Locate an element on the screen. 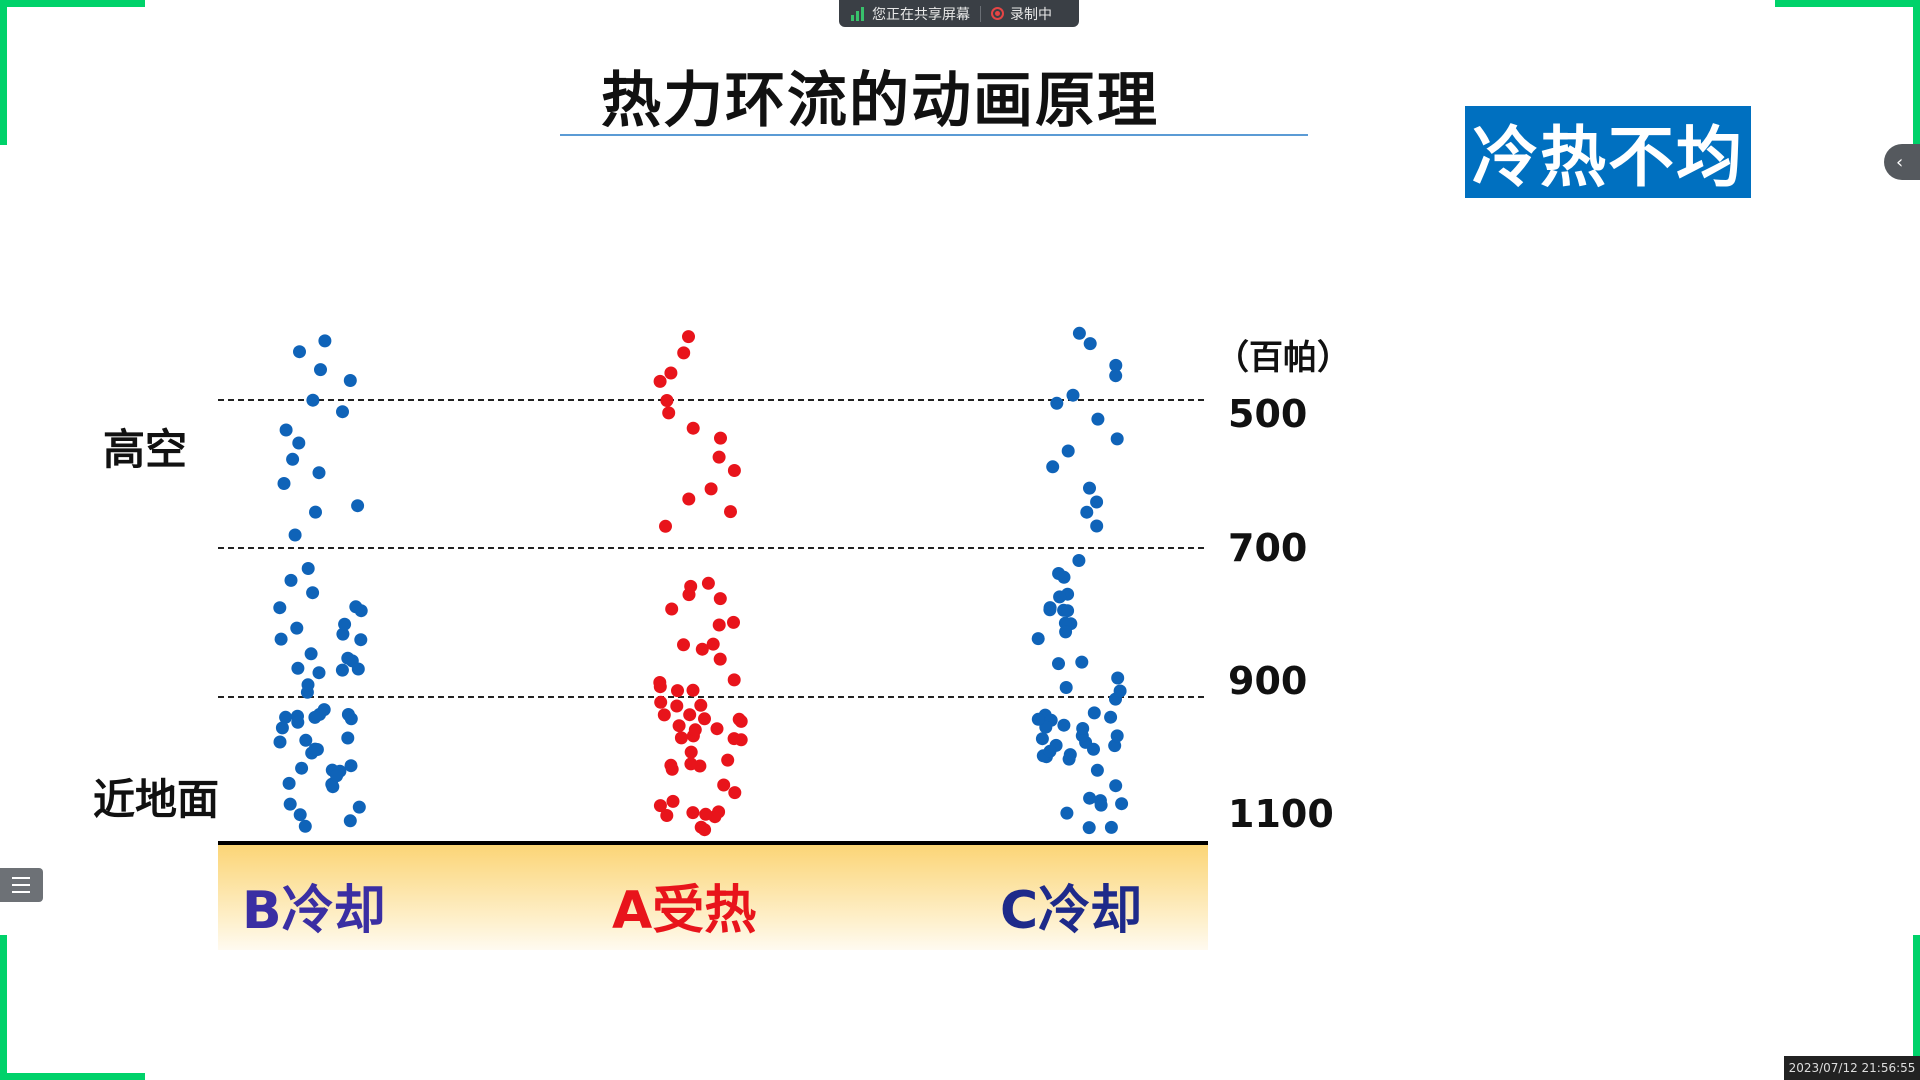  record-icon is located at coordinates (997, 13).